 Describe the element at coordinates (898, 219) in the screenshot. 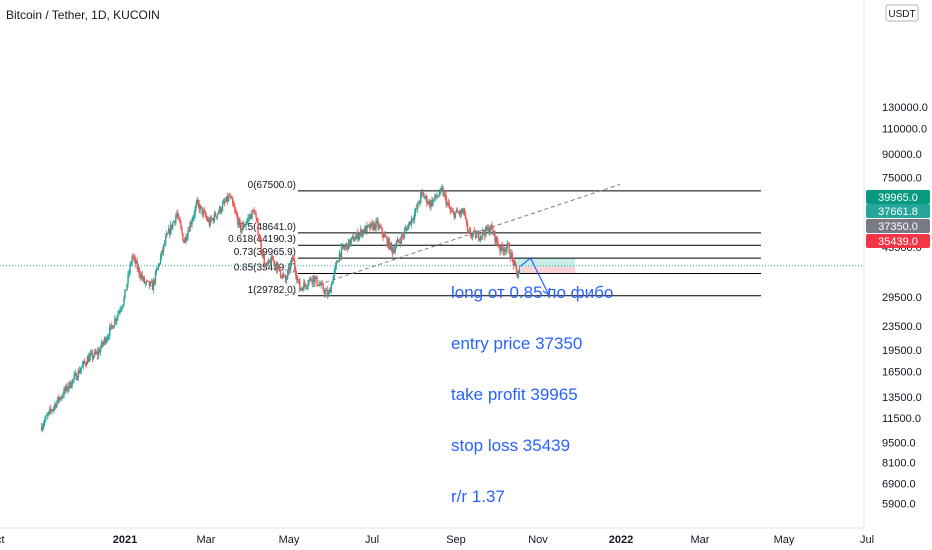

I see `price-badges: 39965.0 37661.8 37350.0 35439.0` at that location.